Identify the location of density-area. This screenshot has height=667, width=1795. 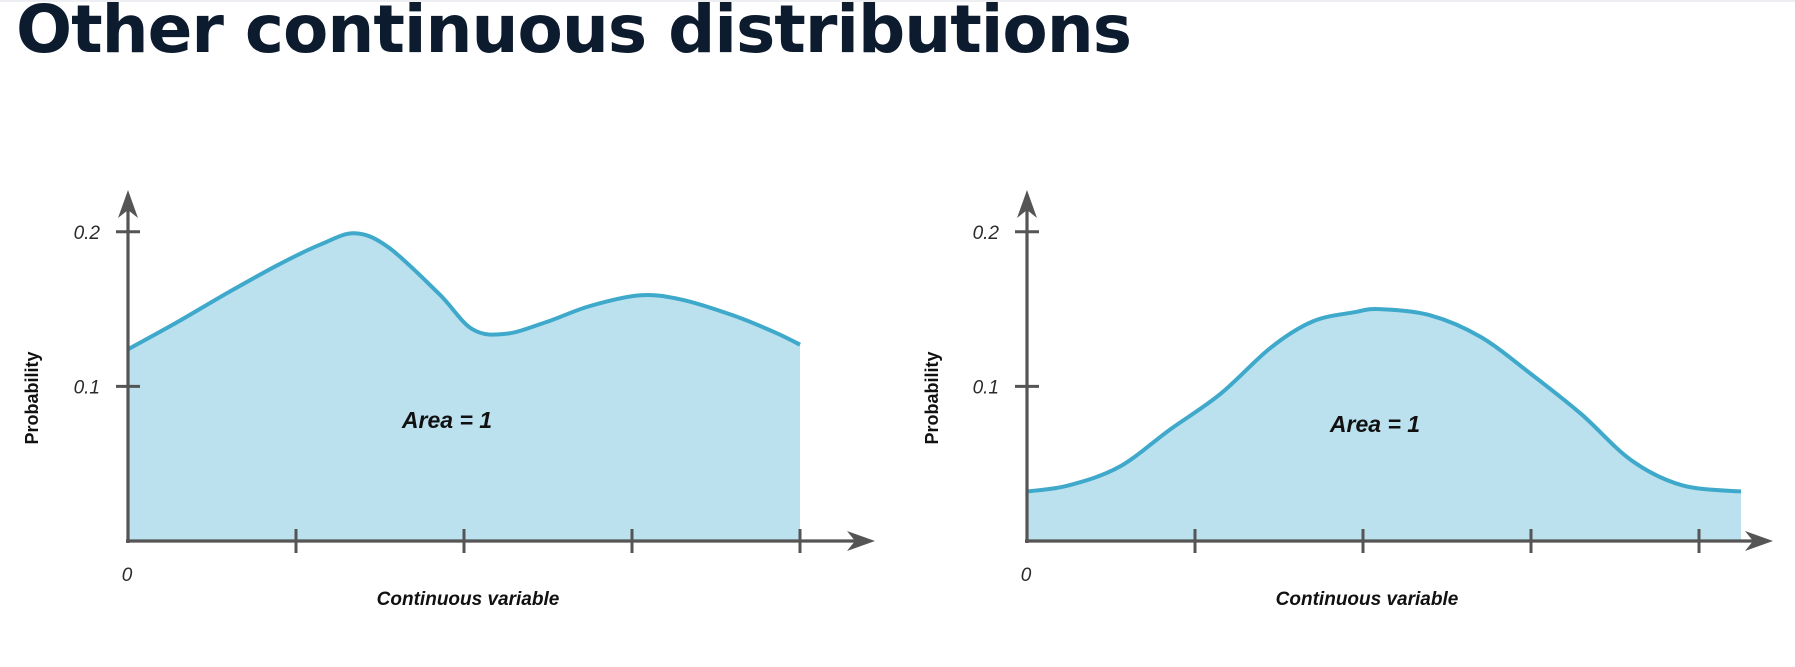
(1384, 425).